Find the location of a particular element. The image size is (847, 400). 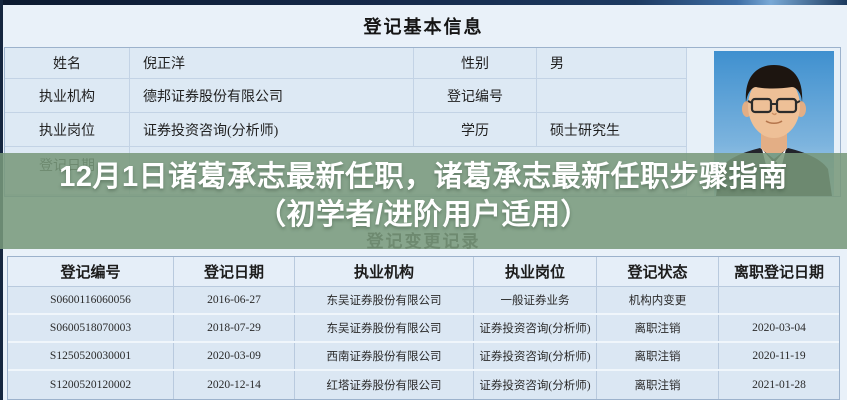

regno-value is located at coordinates (610, 95).